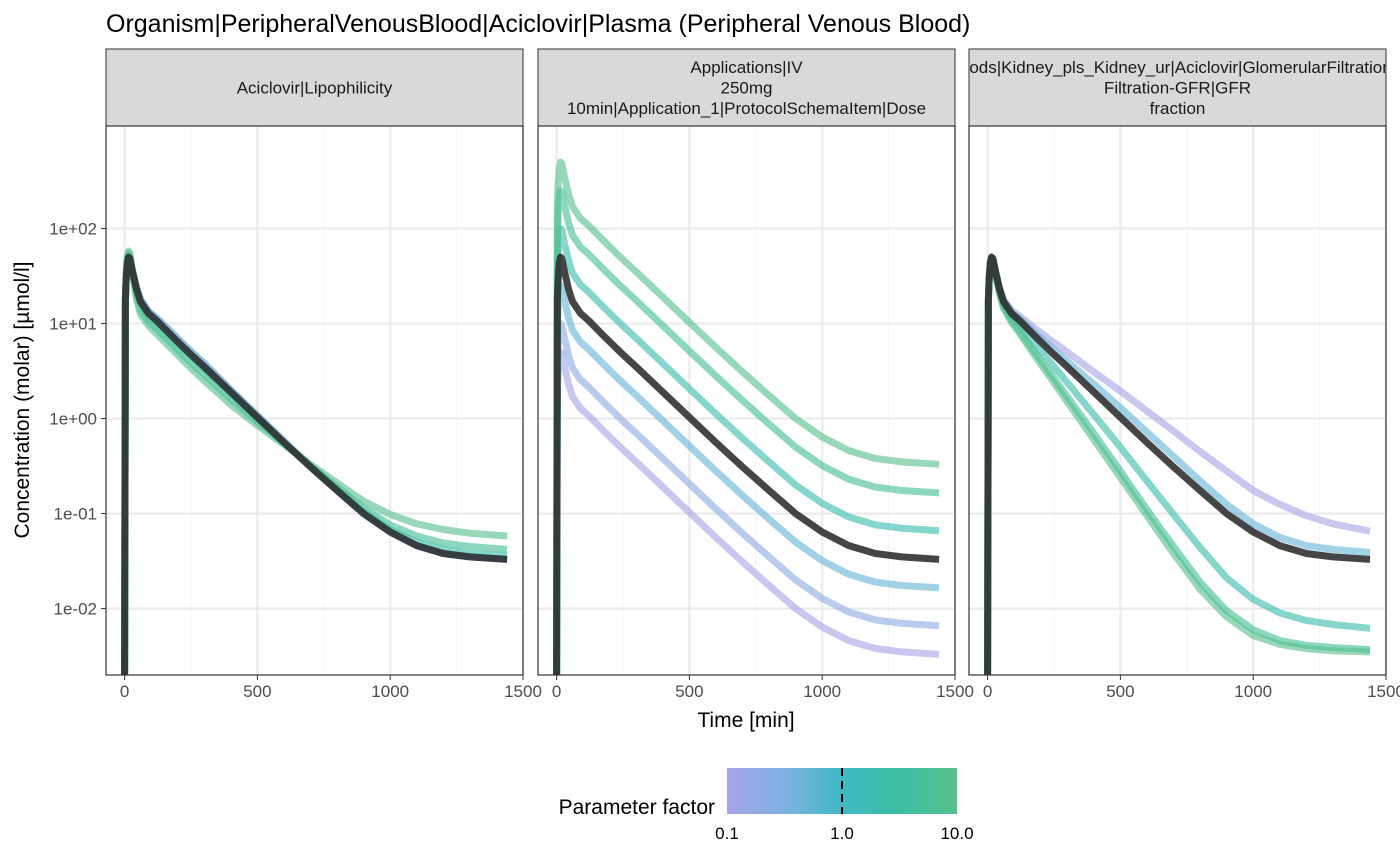 This screenshot has width=1400, height=866. I want to click on legend-tick-label: 0.1, so click(727, 833).